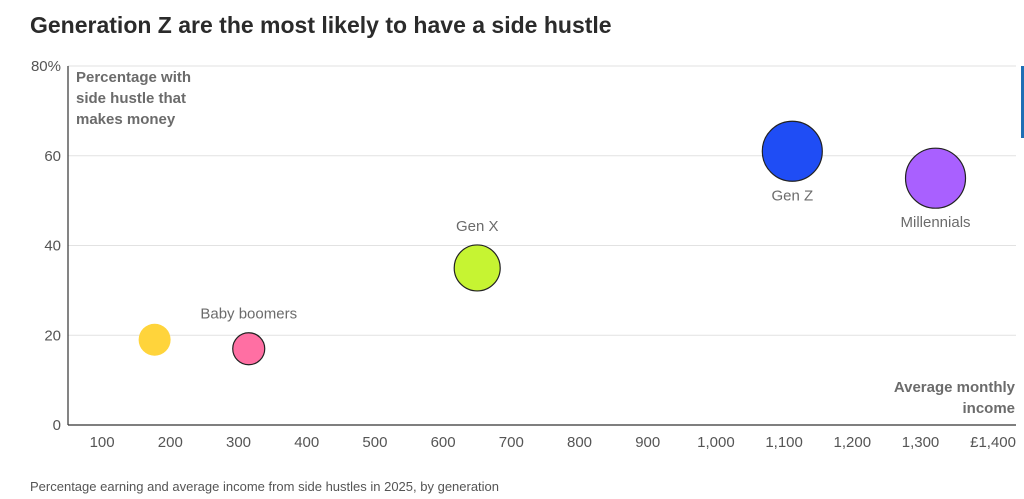 Image resolution: width=1024 pixels, height=499 pixels. What do you see at coordinates (131, 98) in the screenshot?
I see `y-axis-label-line: side hustle that` at bounding box center [131, 98].